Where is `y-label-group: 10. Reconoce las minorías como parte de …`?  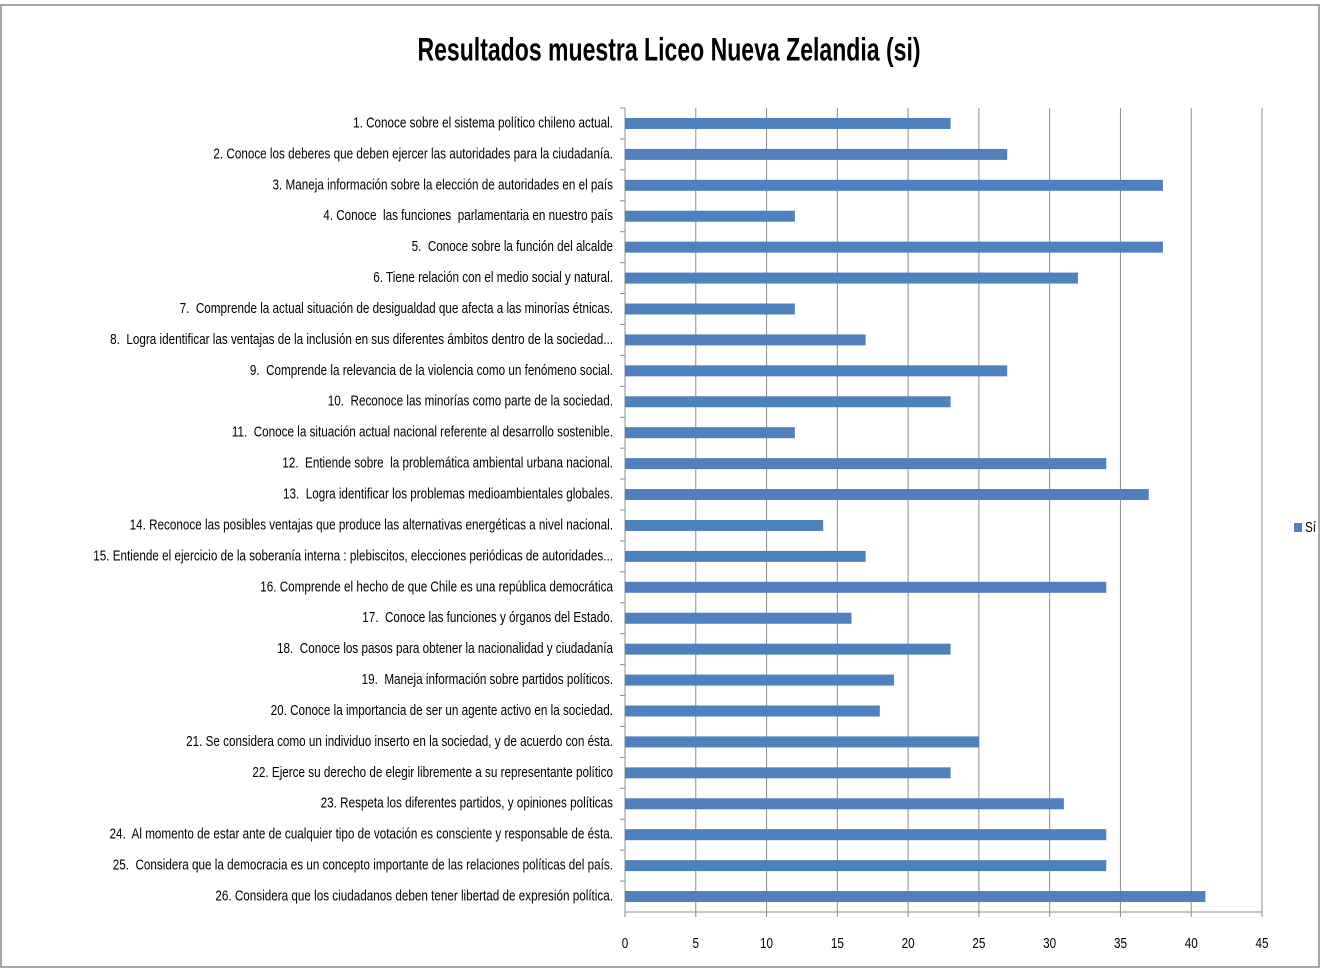 y-label-group: 10. Reconoce las minorías como parte de … is located at coordinates (470, 400).